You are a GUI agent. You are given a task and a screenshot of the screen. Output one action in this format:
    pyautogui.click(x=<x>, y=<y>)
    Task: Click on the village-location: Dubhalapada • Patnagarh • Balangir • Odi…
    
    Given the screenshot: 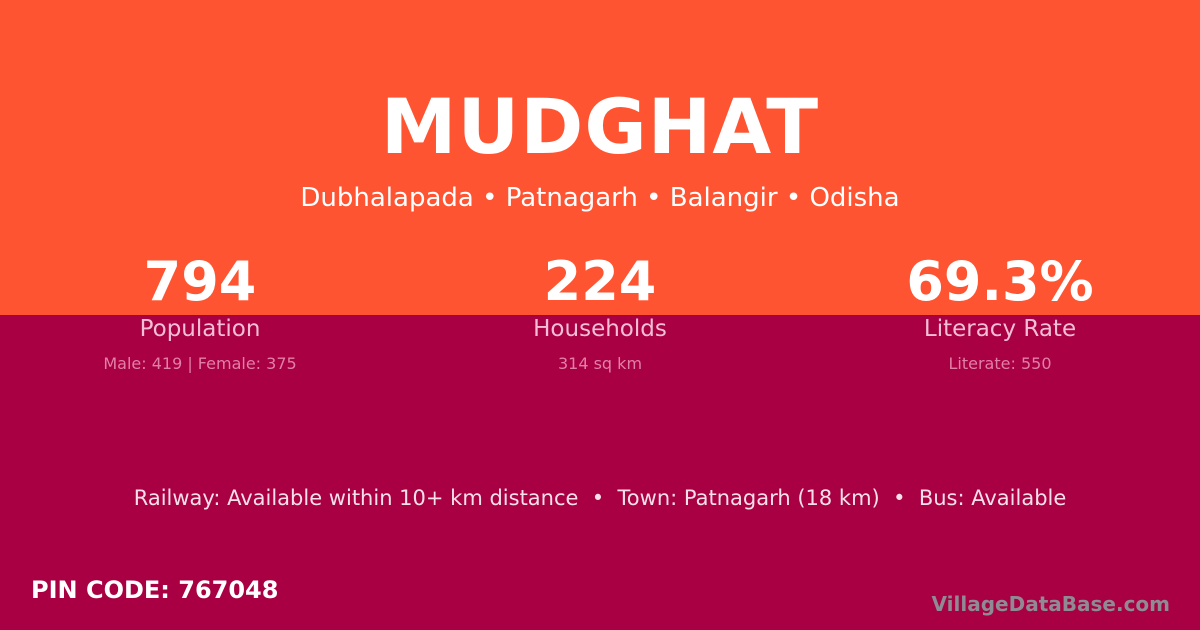 What is the action you would take?
    pyautogui.click(x=600, y=198)
    